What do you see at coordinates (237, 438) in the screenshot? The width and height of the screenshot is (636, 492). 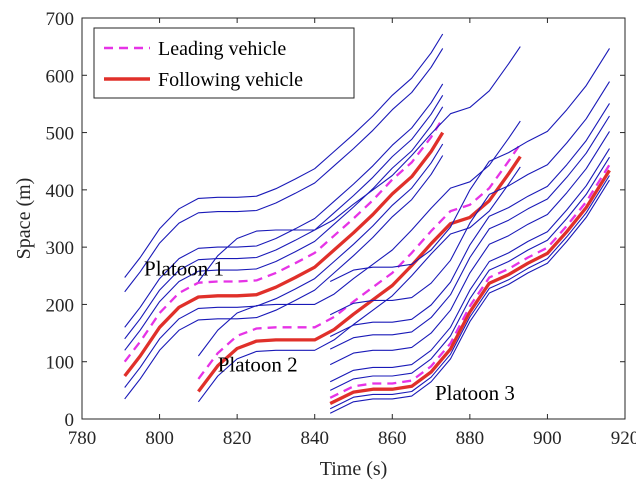 I see `x-tick-label: 820` at bounding box center [237, 438].